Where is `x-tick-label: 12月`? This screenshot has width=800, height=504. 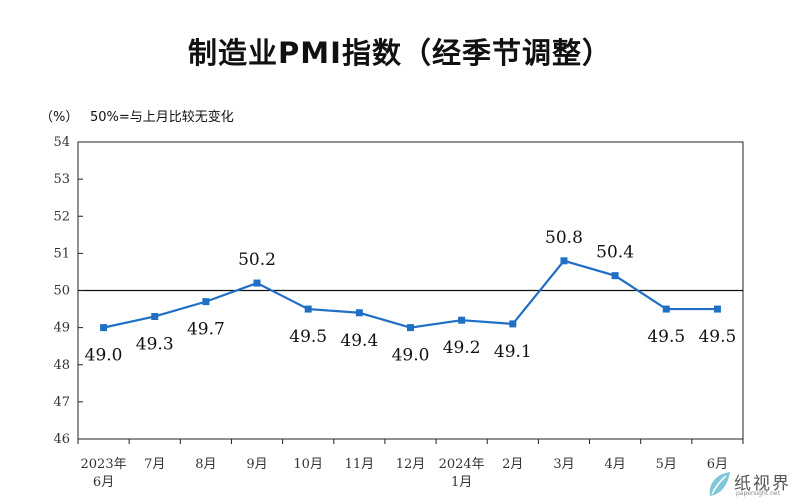
x-tick-label: 12月 is located at coordinates (411, 464).